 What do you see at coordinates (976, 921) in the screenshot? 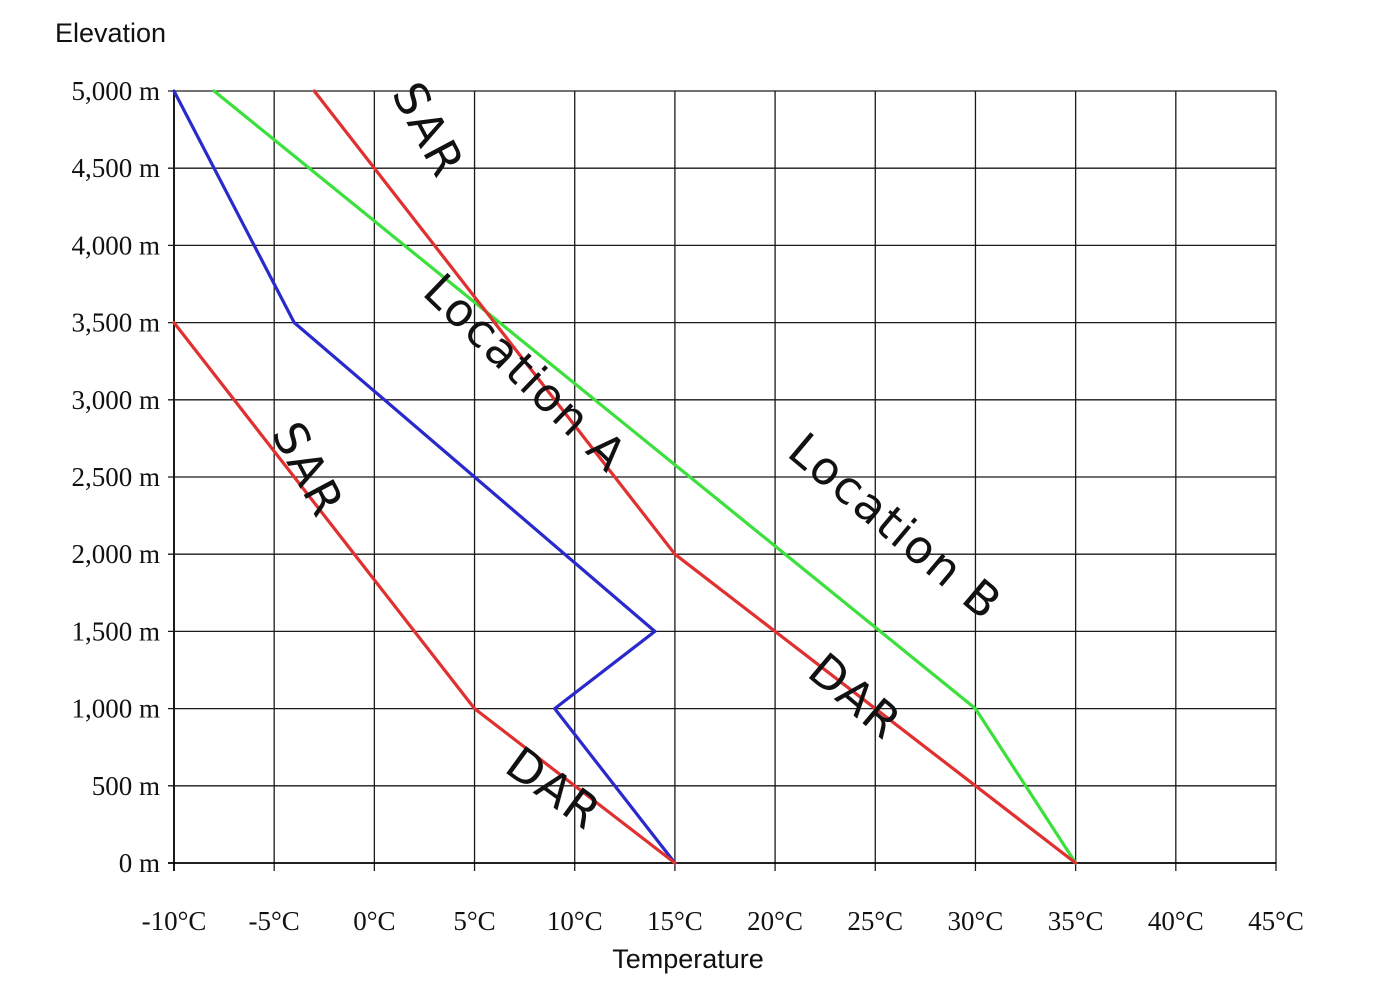
I see `x-tick-label: 30°C` at bounding box center [976, 921].